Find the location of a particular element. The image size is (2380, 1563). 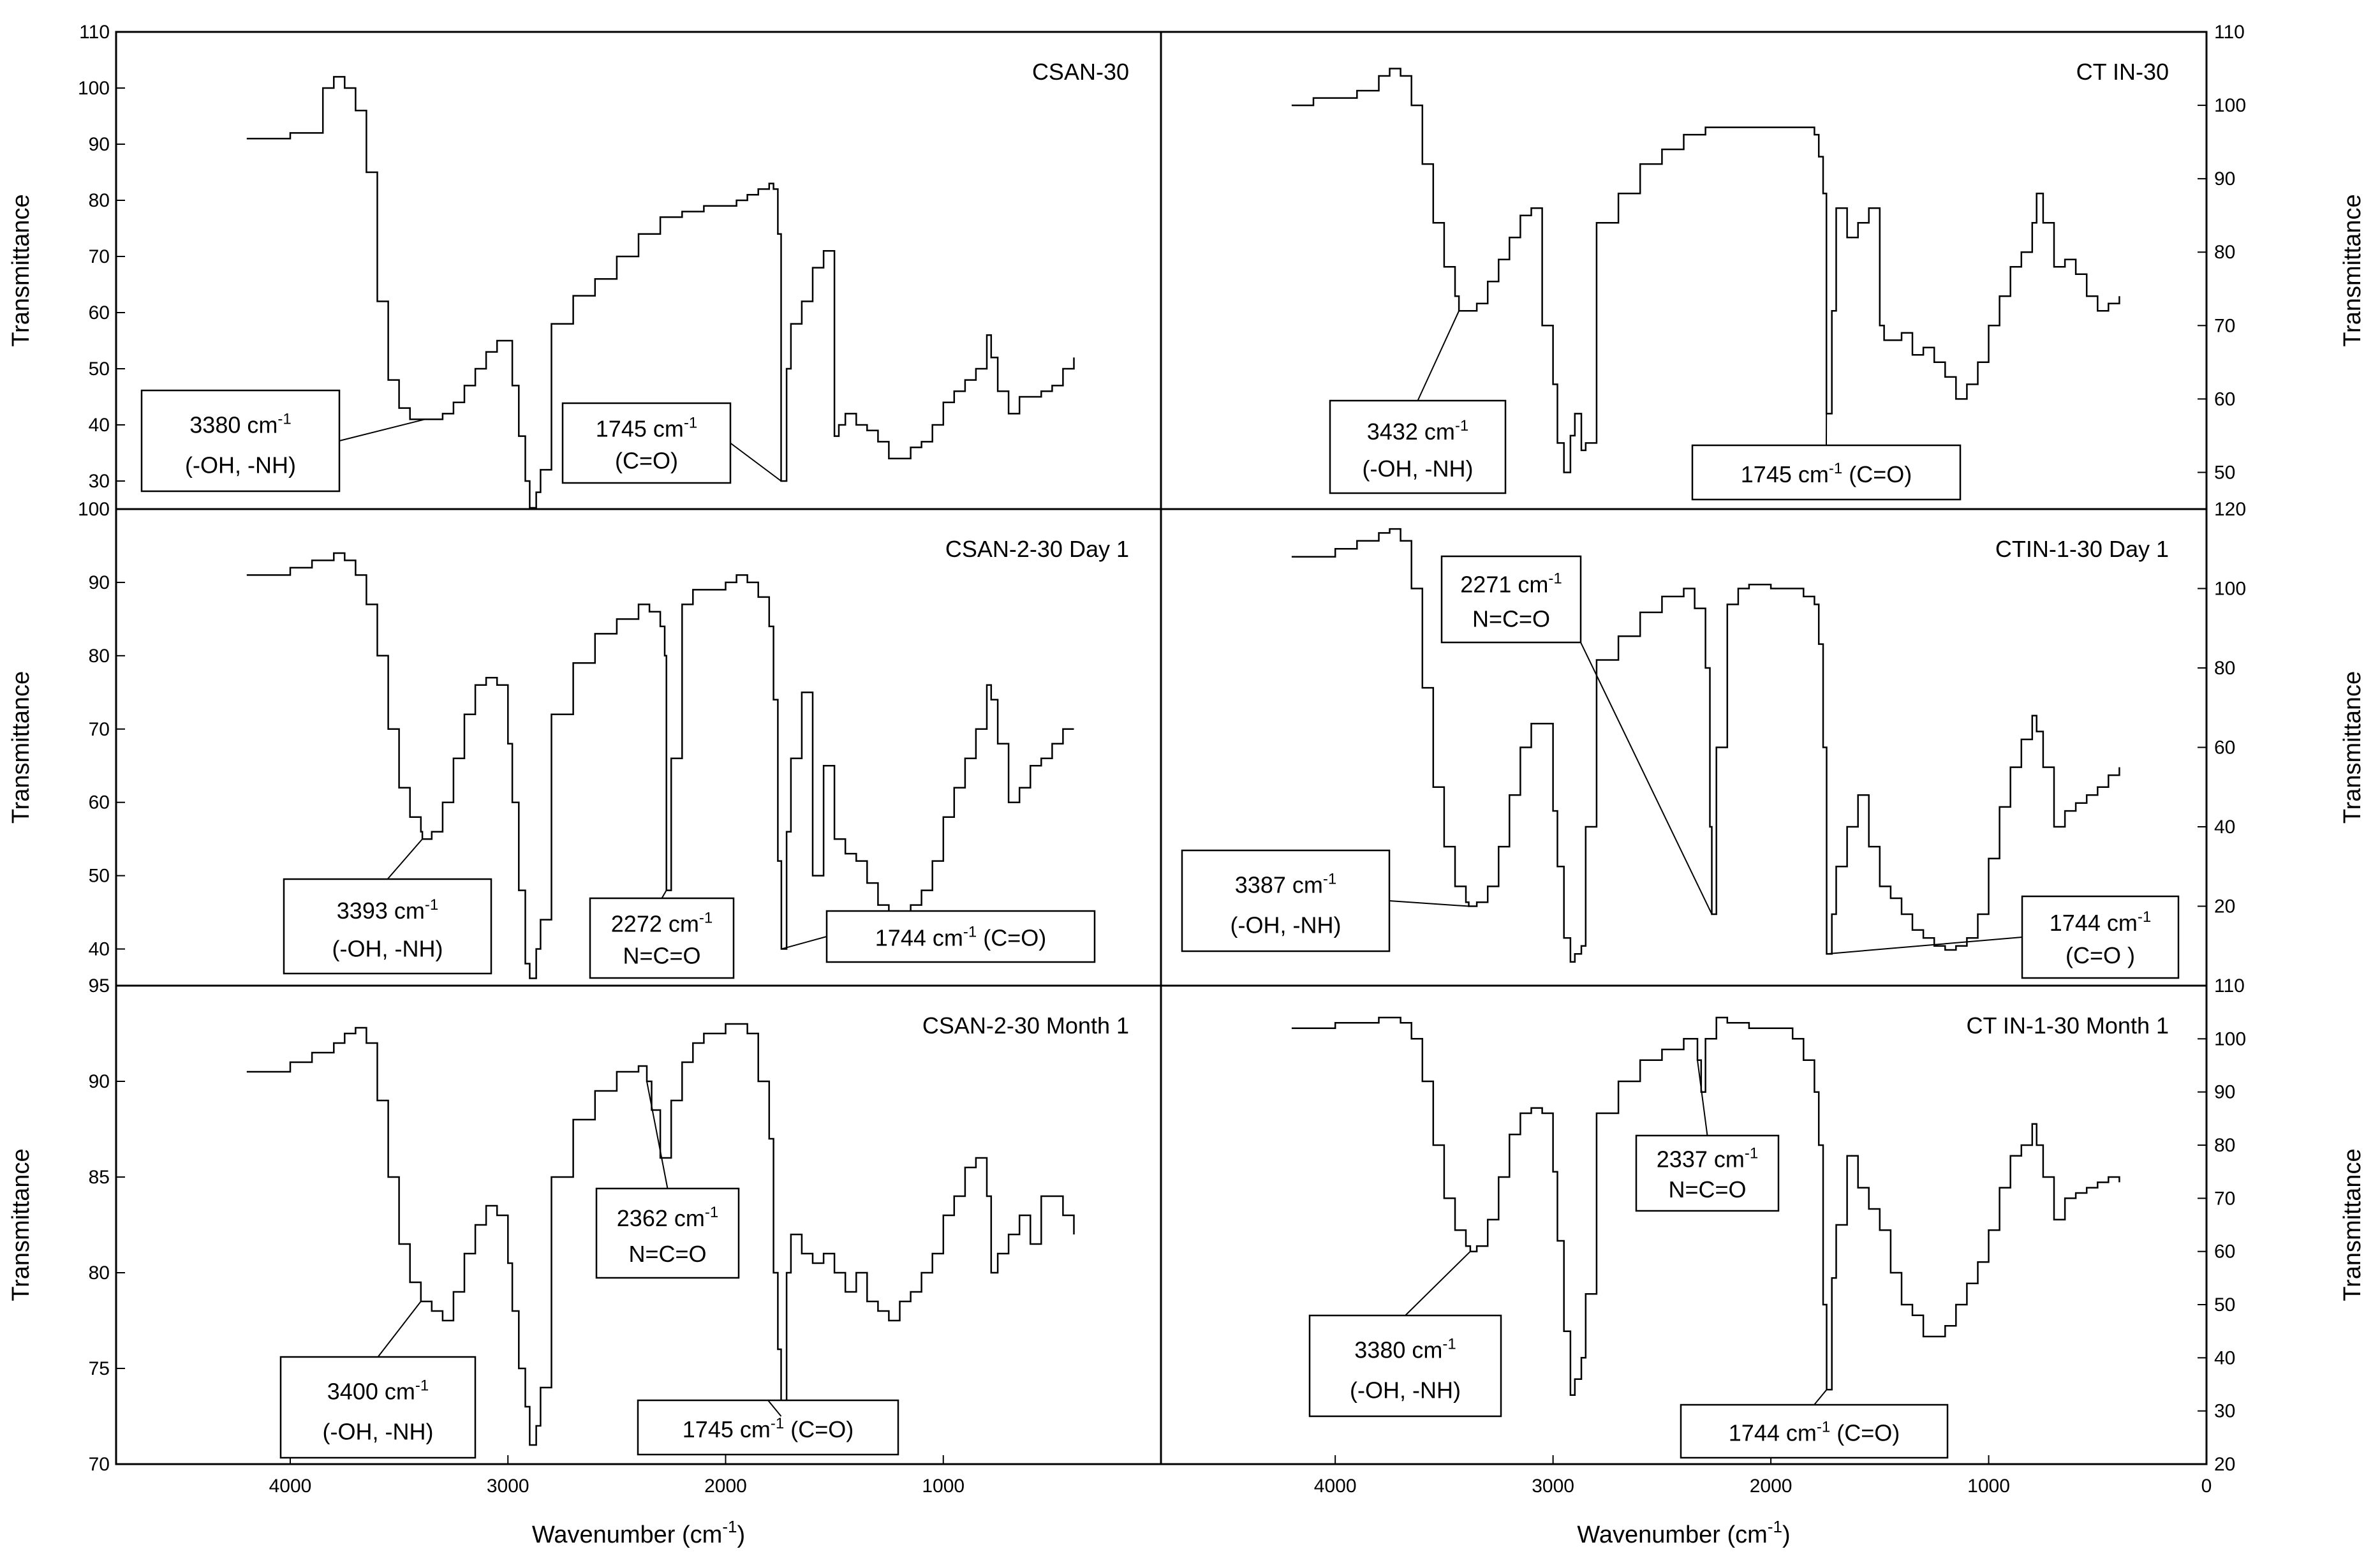

peak-annotation: 3393 cm-1 (-OH, -NH) is located at coordinates (387, 906).